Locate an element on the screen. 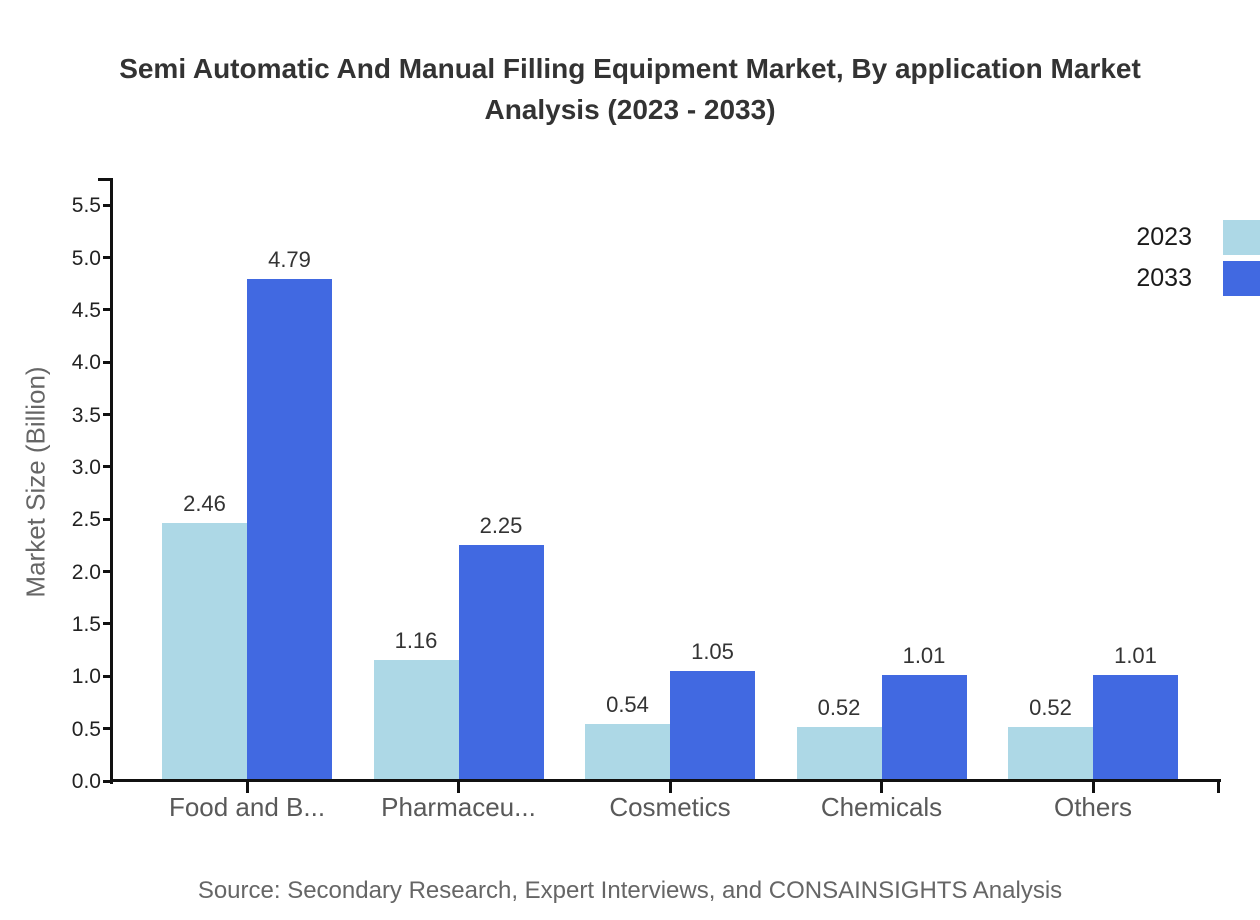 Image resolution: width=1260 pixels, height=920 pixels. x-axis-line is located at coordinates (665, 780).